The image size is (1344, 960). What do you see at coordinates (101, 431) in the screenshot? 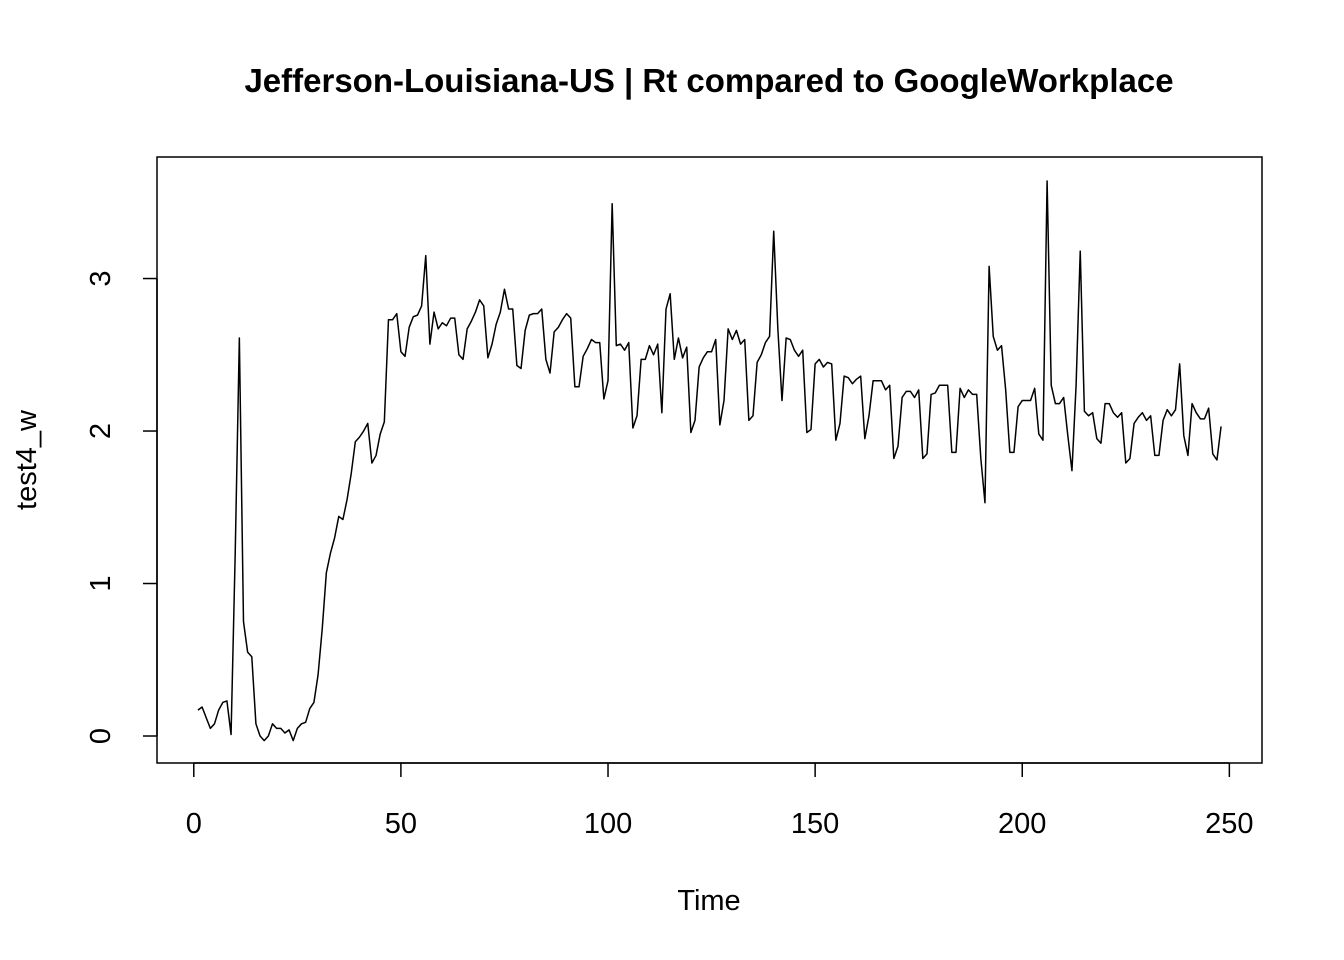
I see `y-tick-label: 2` at bounding box center [101, 431].